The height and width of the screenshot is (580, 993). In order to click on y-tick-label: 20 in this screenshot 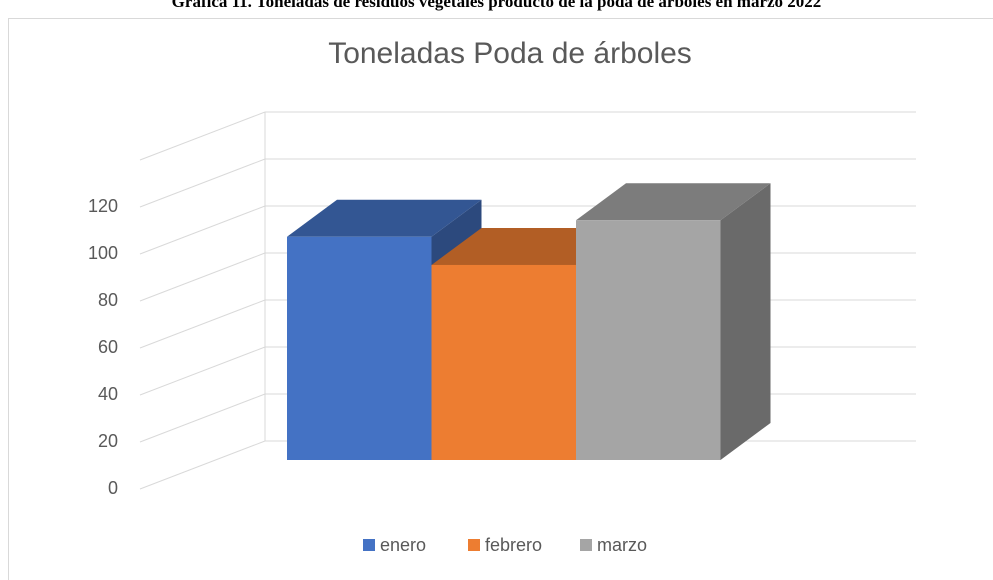, I will do `click(108, 441)`.